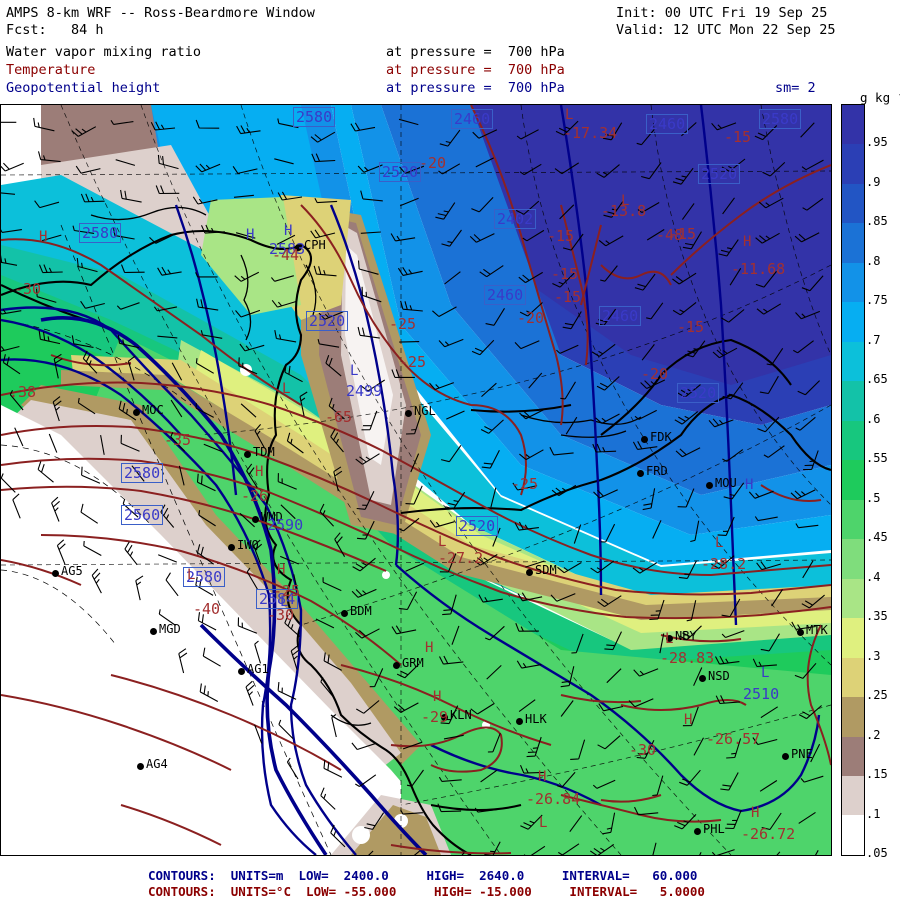 This screenshot has height=900, width=900. What do you see at coordinates (880, 98) in the screenshot?
I see `colorbar-units: g kg -1` at bounding box center [880, 98].